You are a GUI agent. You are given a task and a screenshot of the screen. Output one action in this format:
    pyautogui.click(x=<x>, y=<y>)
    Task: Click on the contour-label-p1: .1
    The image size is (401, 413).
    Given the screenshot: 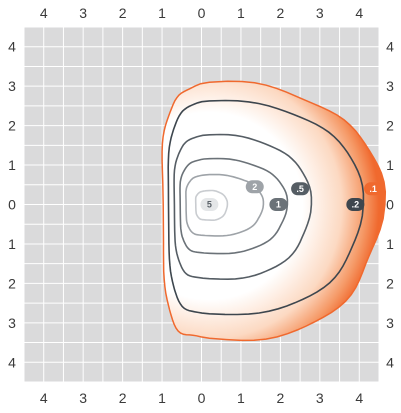 What is the action you would take?
    pyautogui.click(x=373, y=189)
    